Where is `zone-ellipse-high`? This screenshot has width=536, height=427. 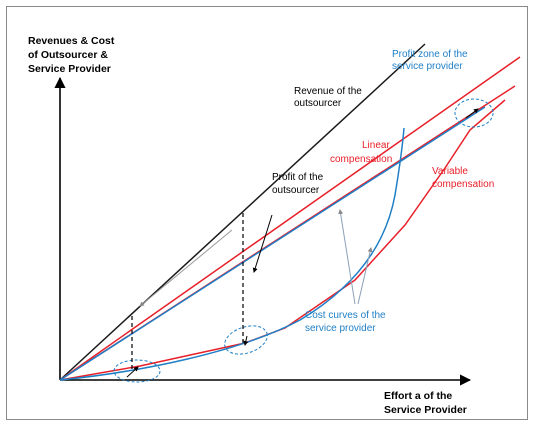 zone-ellipse-high is located at coordinates (474, 113).